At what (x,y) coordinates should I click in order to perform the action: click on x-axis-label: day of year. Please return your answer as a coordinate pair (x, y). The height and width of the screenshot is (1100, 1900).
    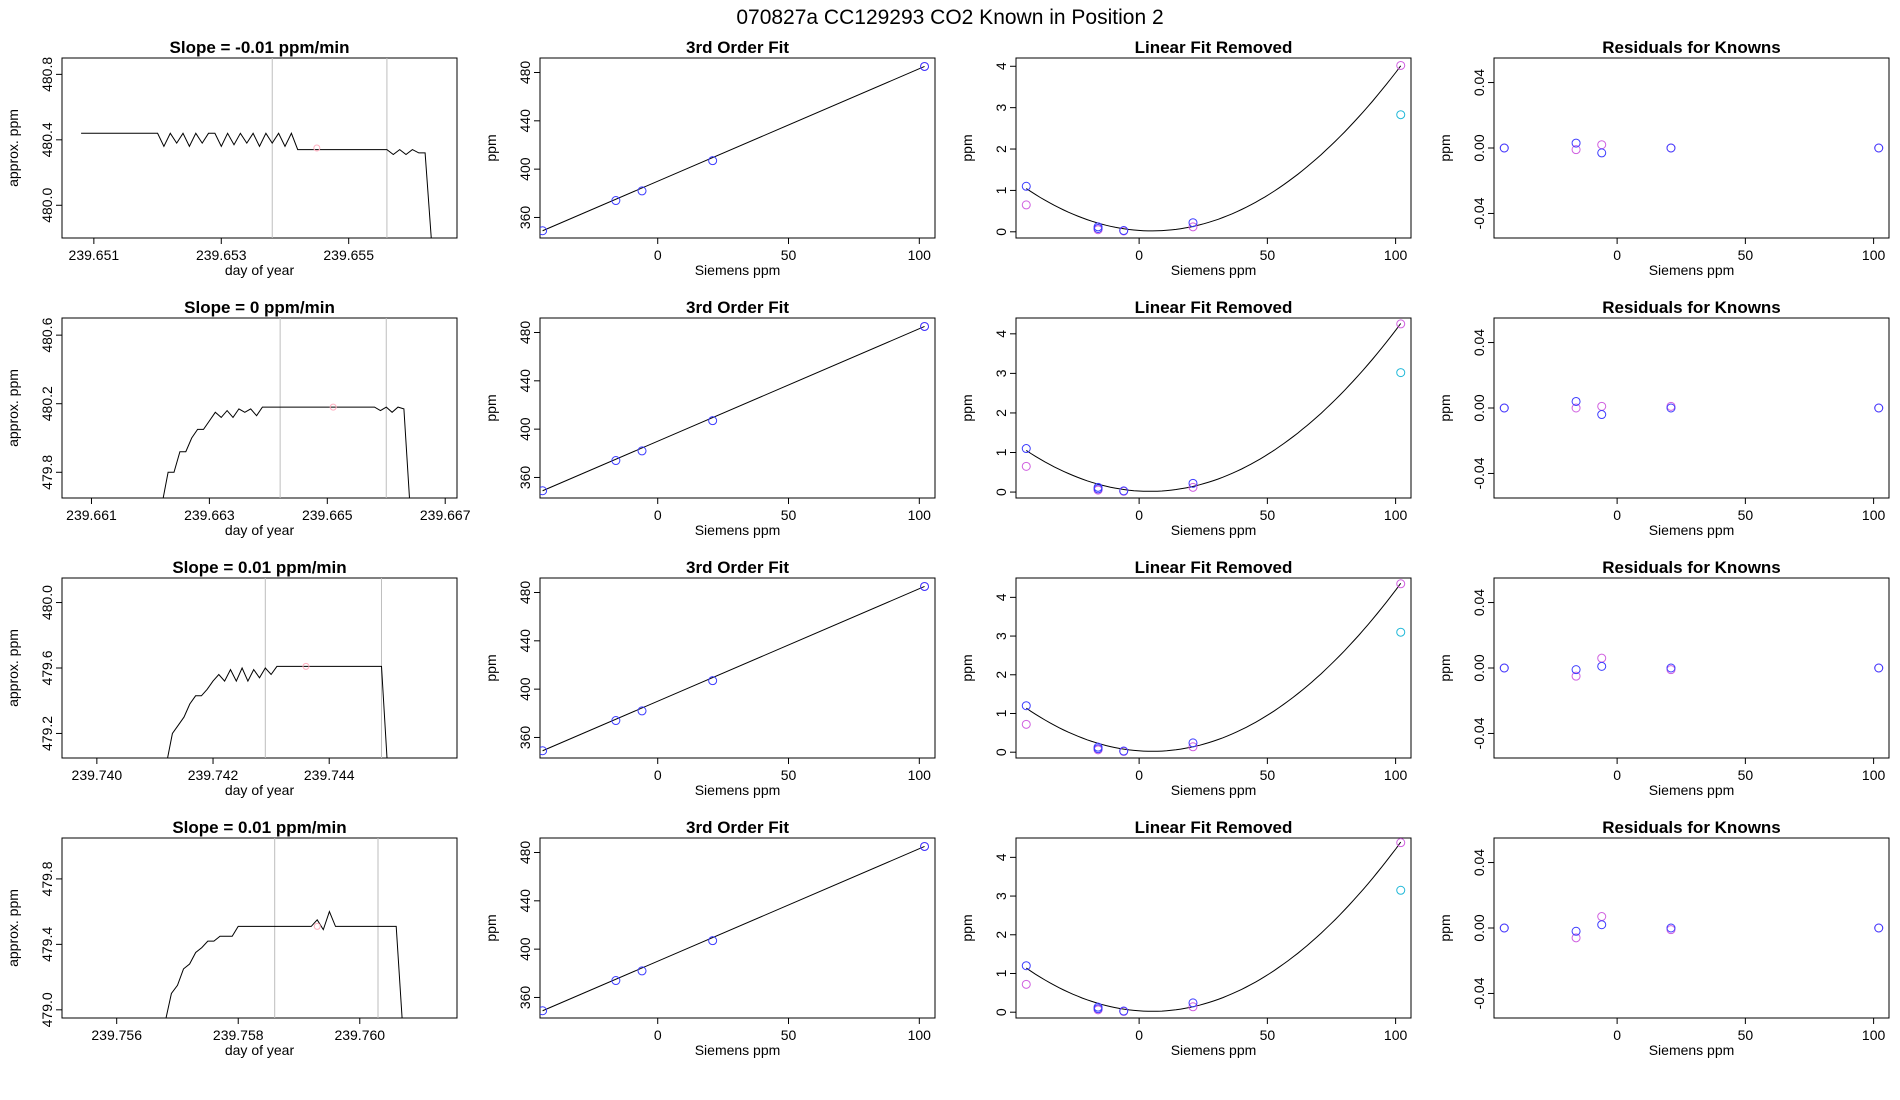
    Looking at the image, I should click on (260, 270).